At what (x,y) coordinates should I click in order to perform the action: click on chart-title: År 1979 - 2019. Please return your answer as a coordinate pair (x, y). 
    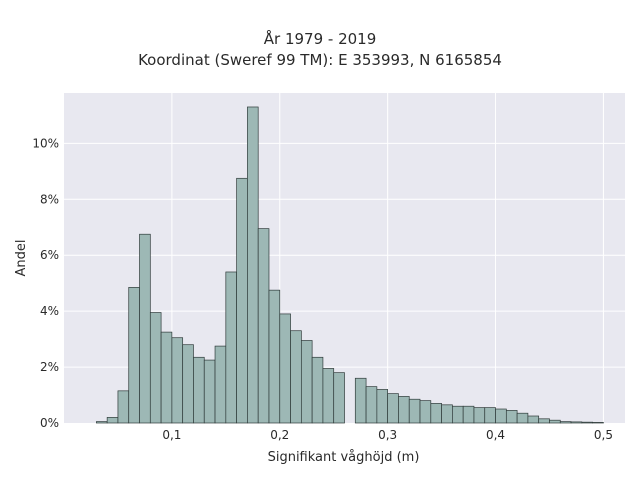
    Looking at the image, I should click on (320, 39).